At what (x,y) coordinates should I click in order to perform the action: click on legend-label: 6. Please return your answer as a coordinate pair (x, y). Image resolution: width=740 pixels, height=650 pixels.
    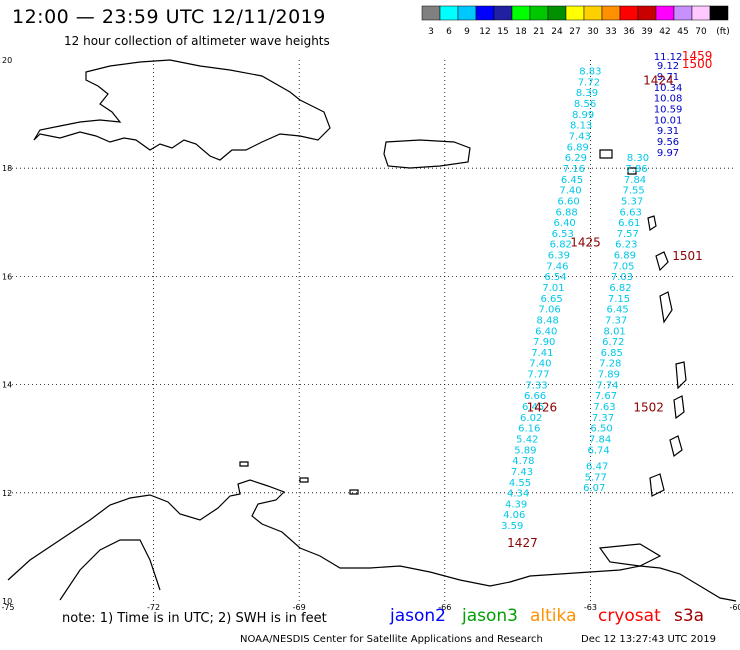
    Looking at the image, I should click on (449, 32).